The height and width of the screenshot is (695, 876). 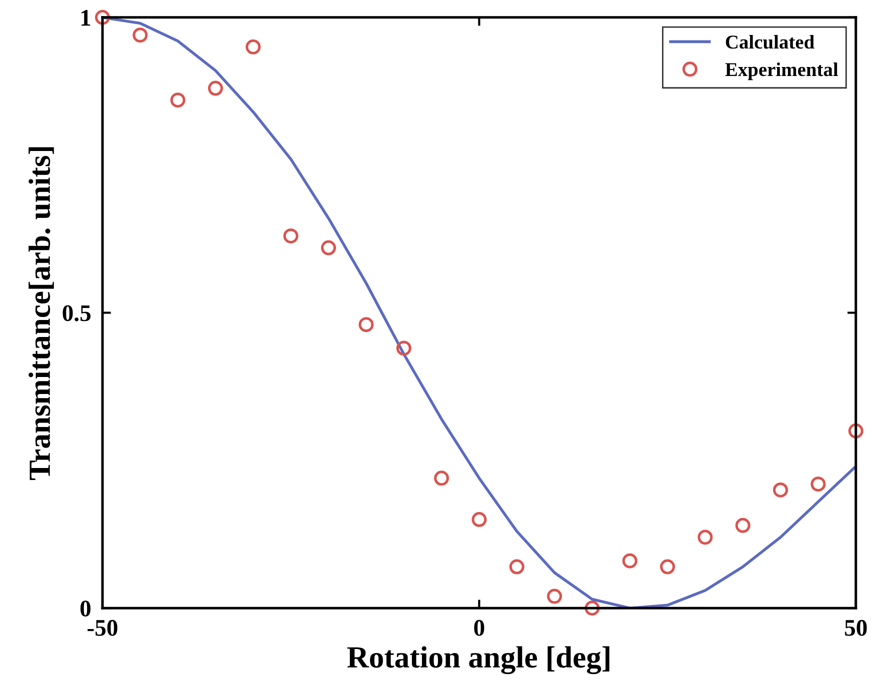 What do you see at coordinates (76, 313) in the screenshot?
I see `y-tick-label: 0.5` at bounding box center [76, 313].